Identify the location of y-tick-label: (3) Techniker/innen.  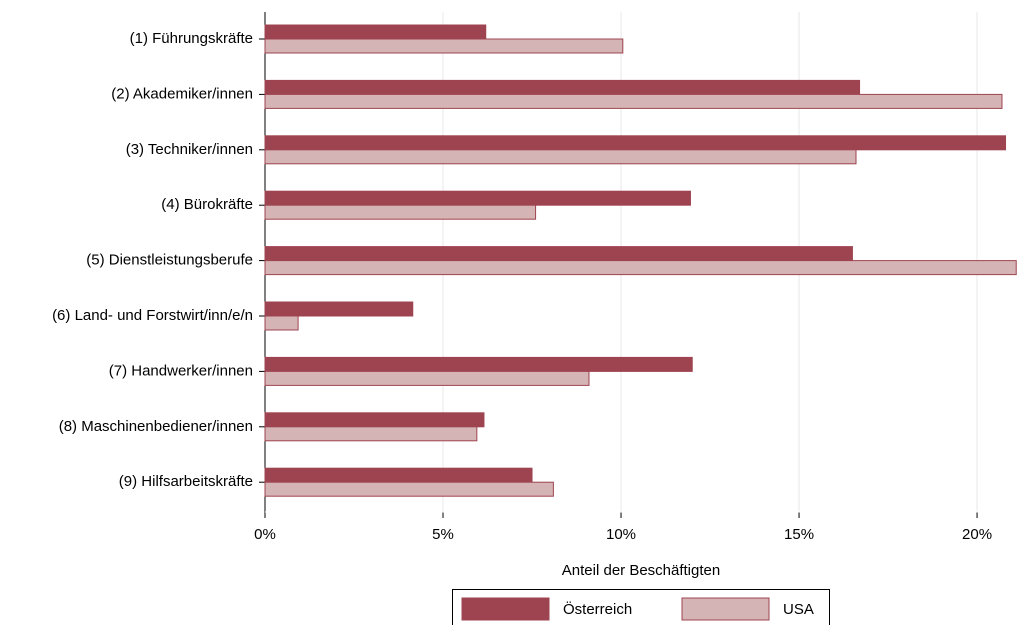
(189, 149).